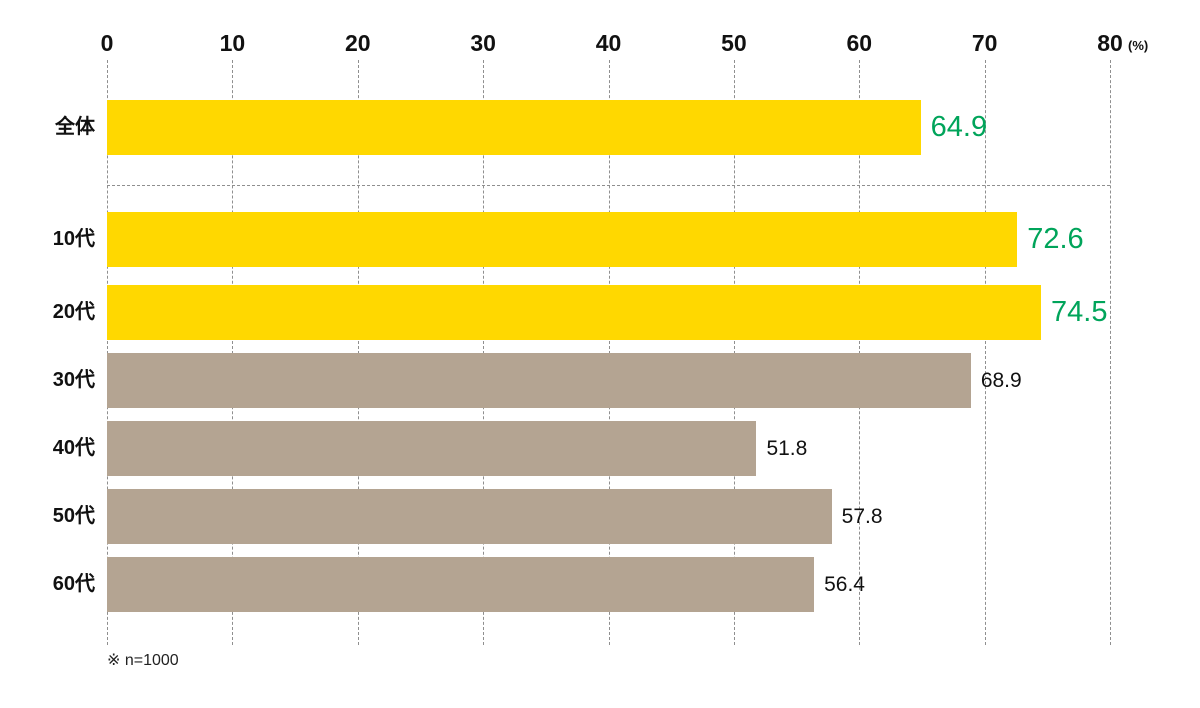 This screenshot has width=1200, height=708. Describe the element at coordinates (357, 43) in the screenshot. I see `x-tick-label: 20` at that location.